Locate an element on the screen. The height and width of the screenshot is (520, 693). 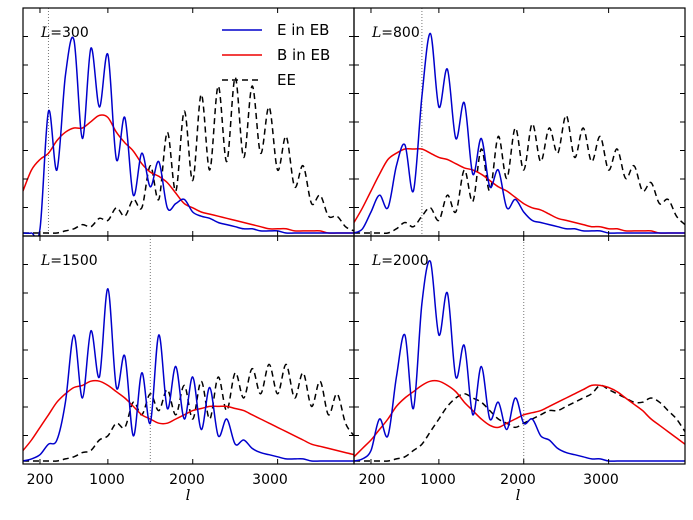
x-tick-label-left-200: 200 is located at coordinates (40, 480).